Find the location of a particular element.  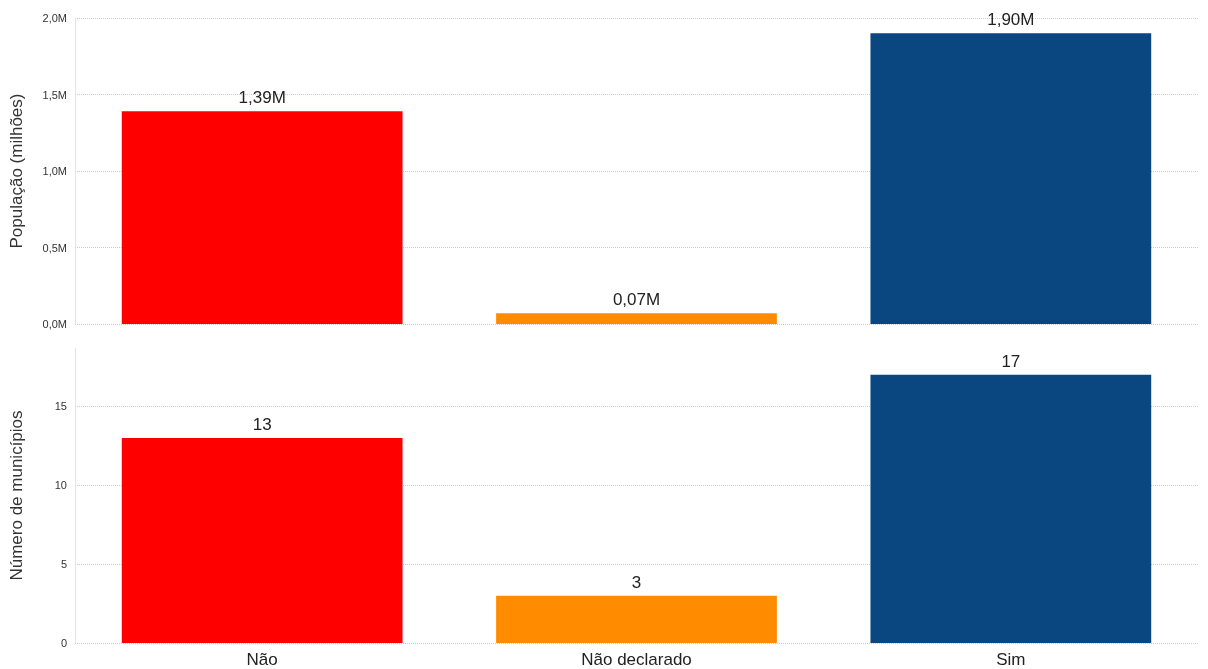

y-tick-label: 1,5M is located at coordinates (54, 94).